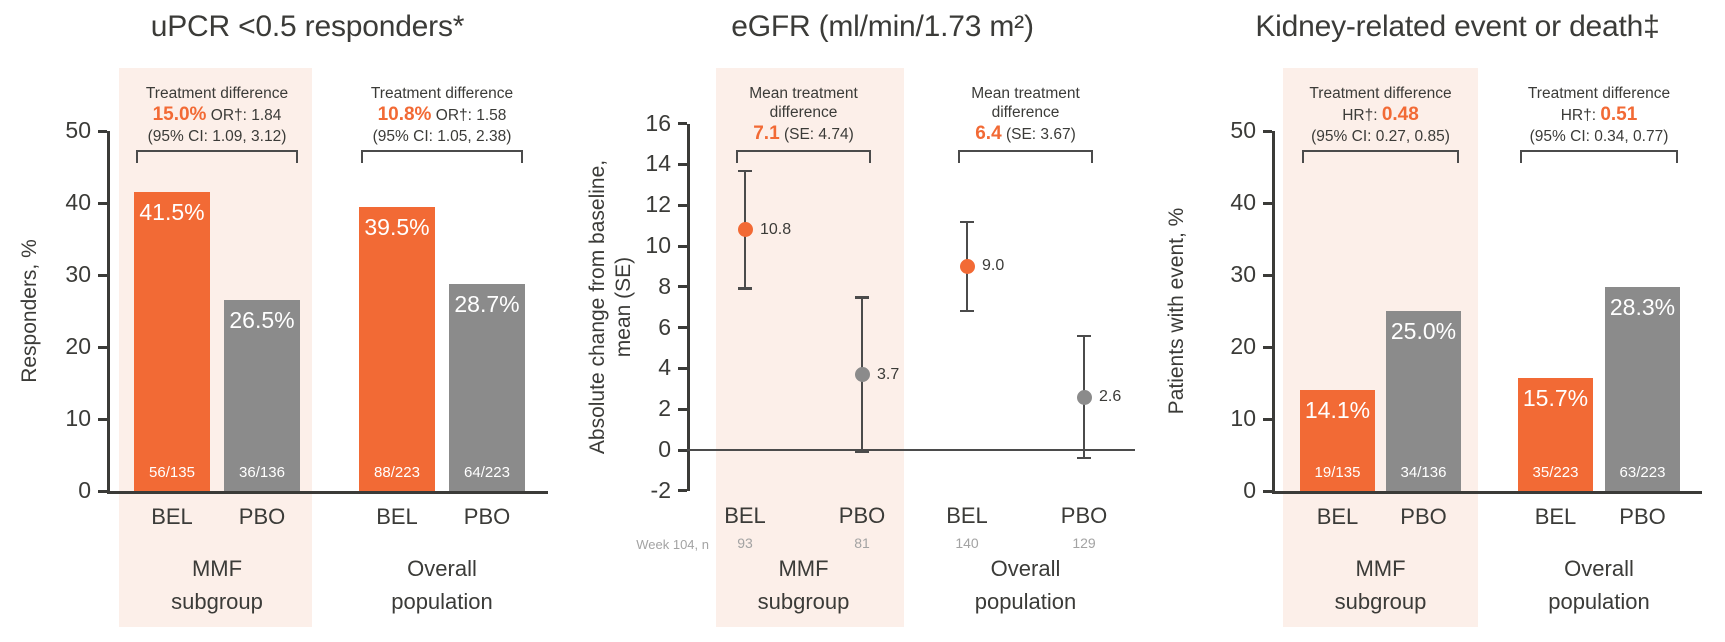 Image resolution: width=1725 pixels, height=642 pixels. What do you see at coordinates (1619, 114) in the screenshot?
I see `annotation-accent-value: 0.51` at bounding box center [1619, 114].